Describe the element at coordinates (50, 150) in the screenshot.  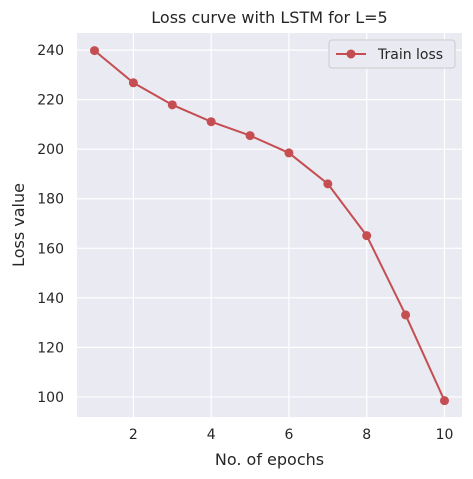
I see `y-tick-label: 200` at that location.